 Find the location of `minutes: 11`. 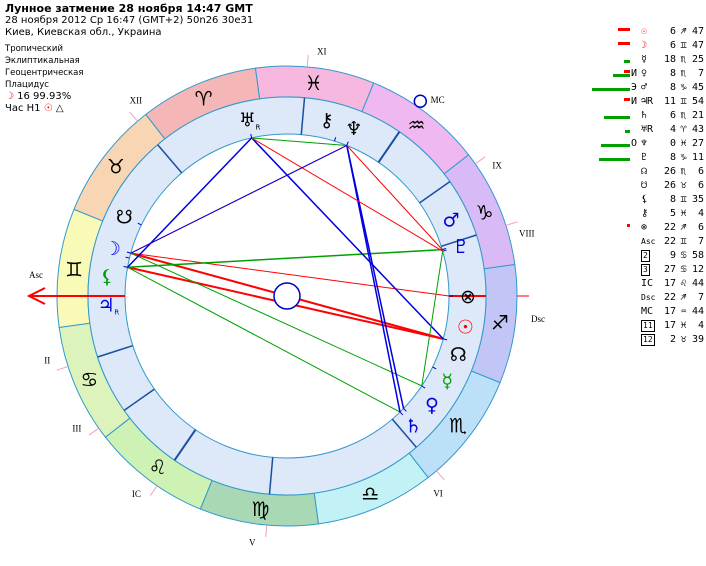

minutes: 11 is located at coordinates (697, 157).